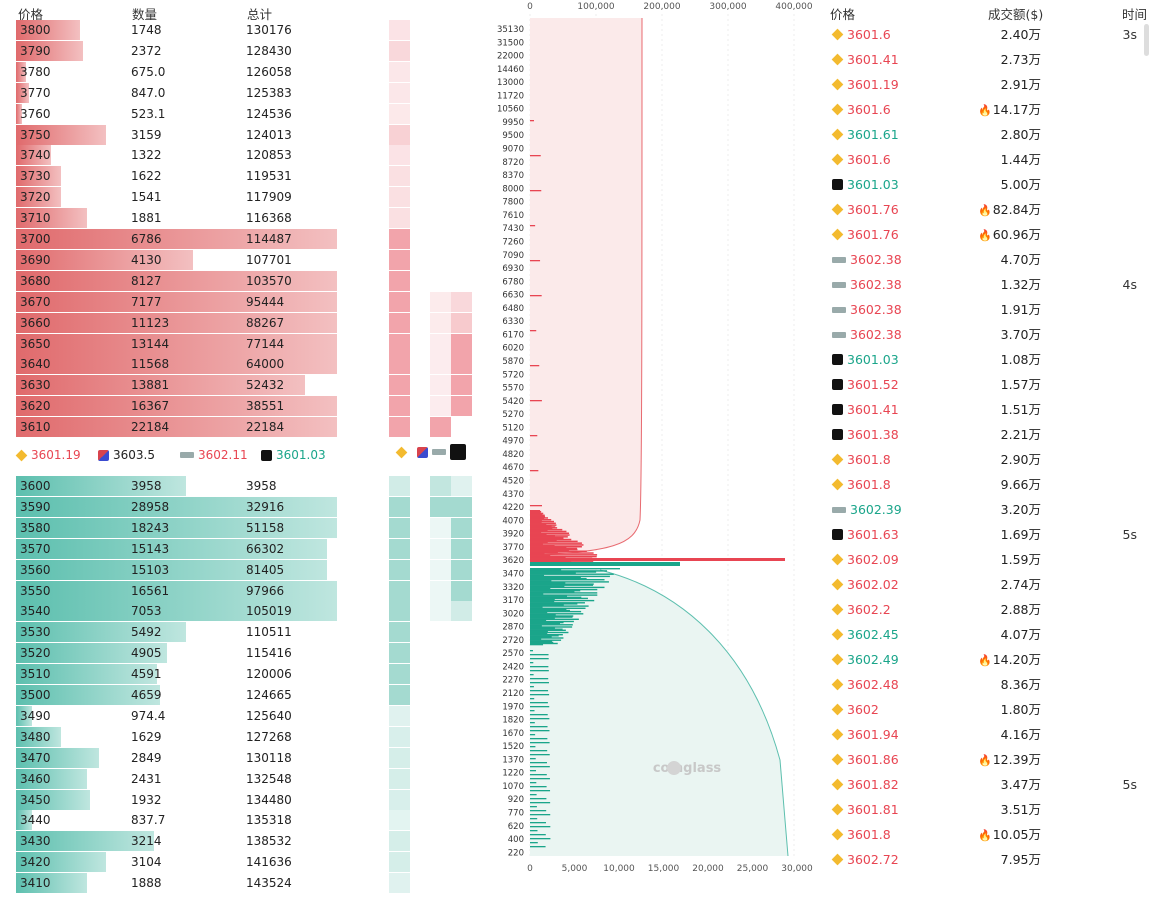 This screenshot has height=910, width=1165. I want to click on bid-price: 3560, so click(35, 569).